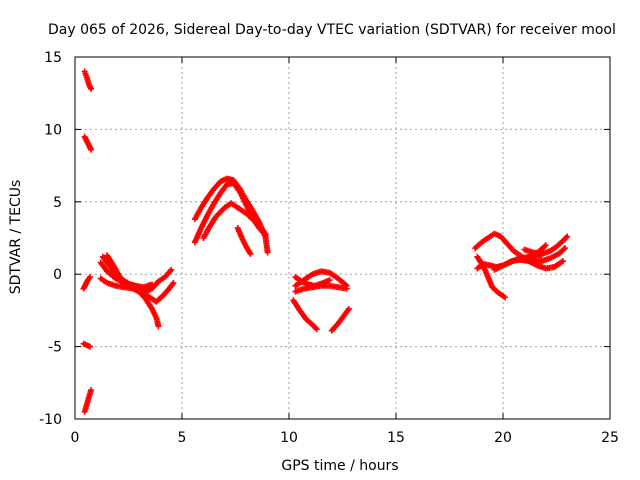 The width and height of the screenshot is (640, 480). What do you see at coordinates (57, 275) in the screenshot?
I see `y-tick-label: 0` at bounding box center [57, 275].